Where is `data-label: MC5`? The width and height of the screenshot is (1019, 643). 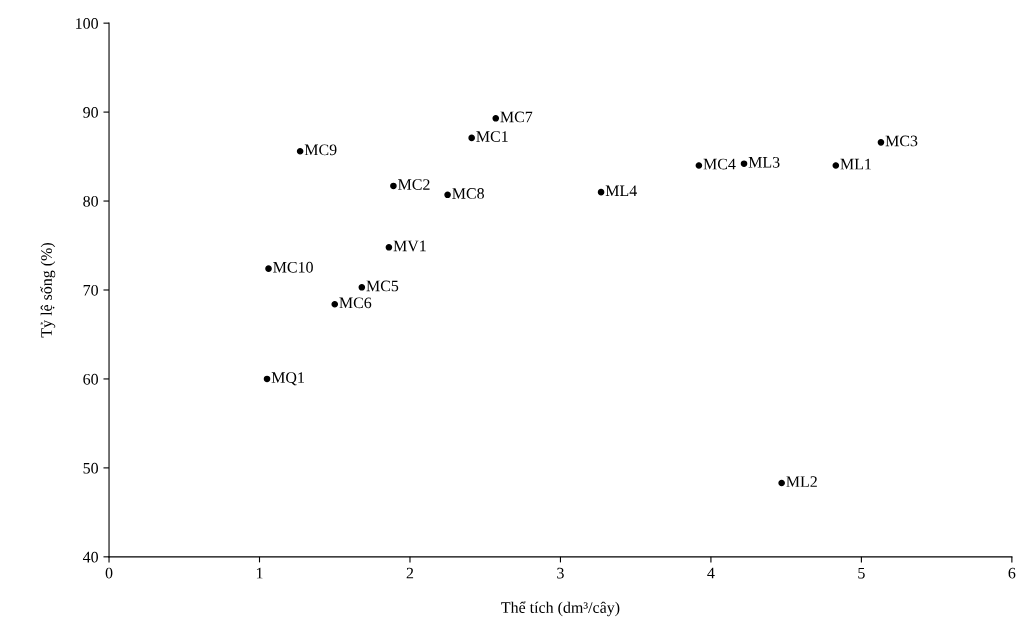
data-label: MC5 is located at coordinates (382, 286).